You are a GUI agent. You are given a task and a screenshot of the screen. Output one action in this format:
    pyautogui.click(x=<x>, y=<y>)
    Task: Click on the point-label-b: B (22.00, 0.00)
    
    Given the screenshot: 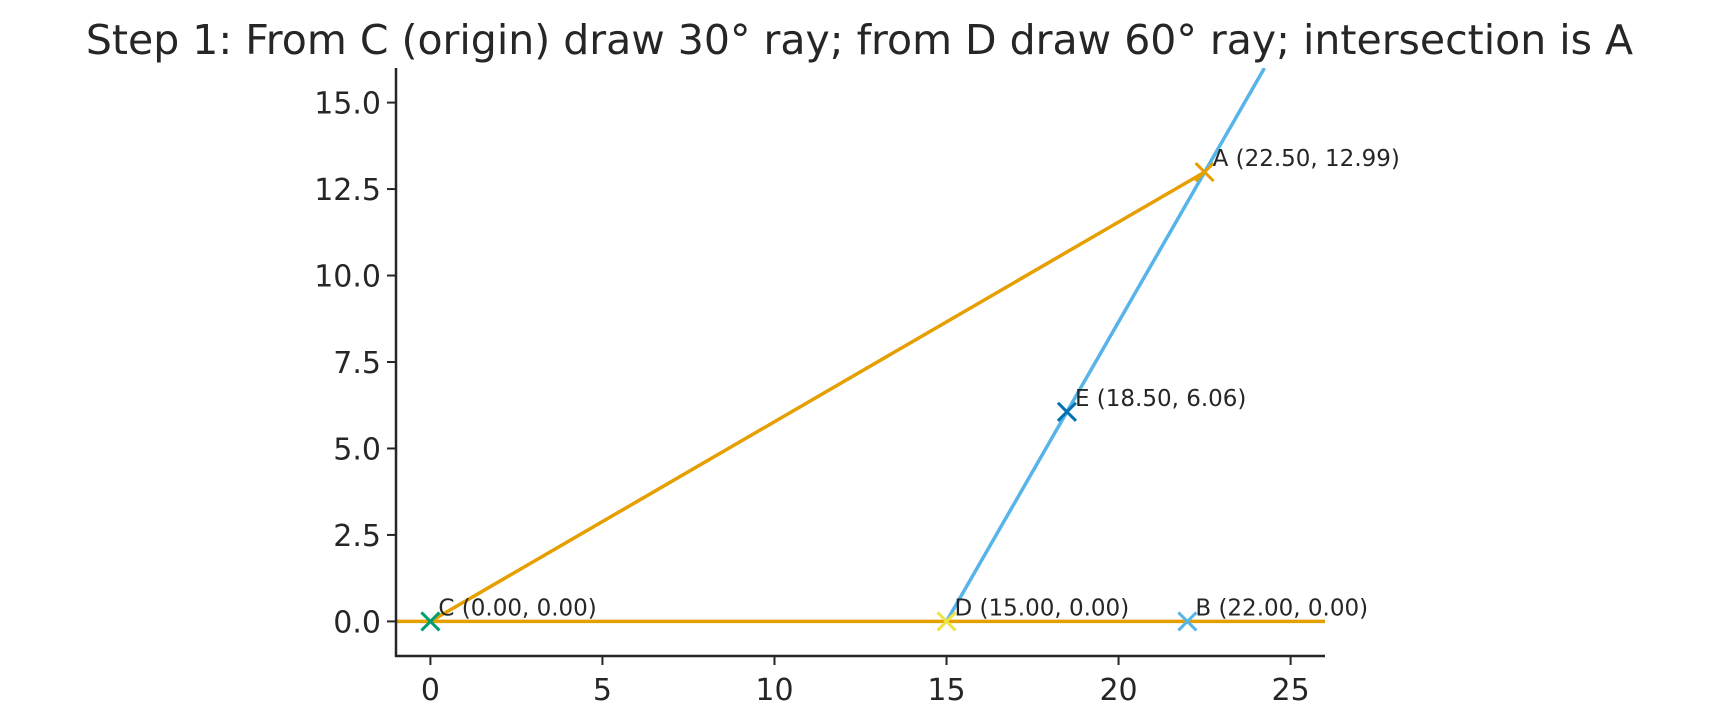 What is the action you would take?
    pyautogui.click(x=1281, y=608)
    